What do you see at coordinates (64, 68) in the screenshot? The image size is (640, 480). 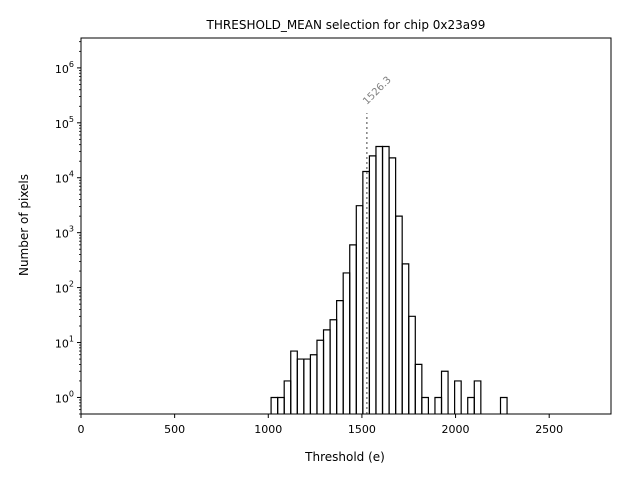 I see `y-tick-label: 10⁶` at bounding box center [64, 68].